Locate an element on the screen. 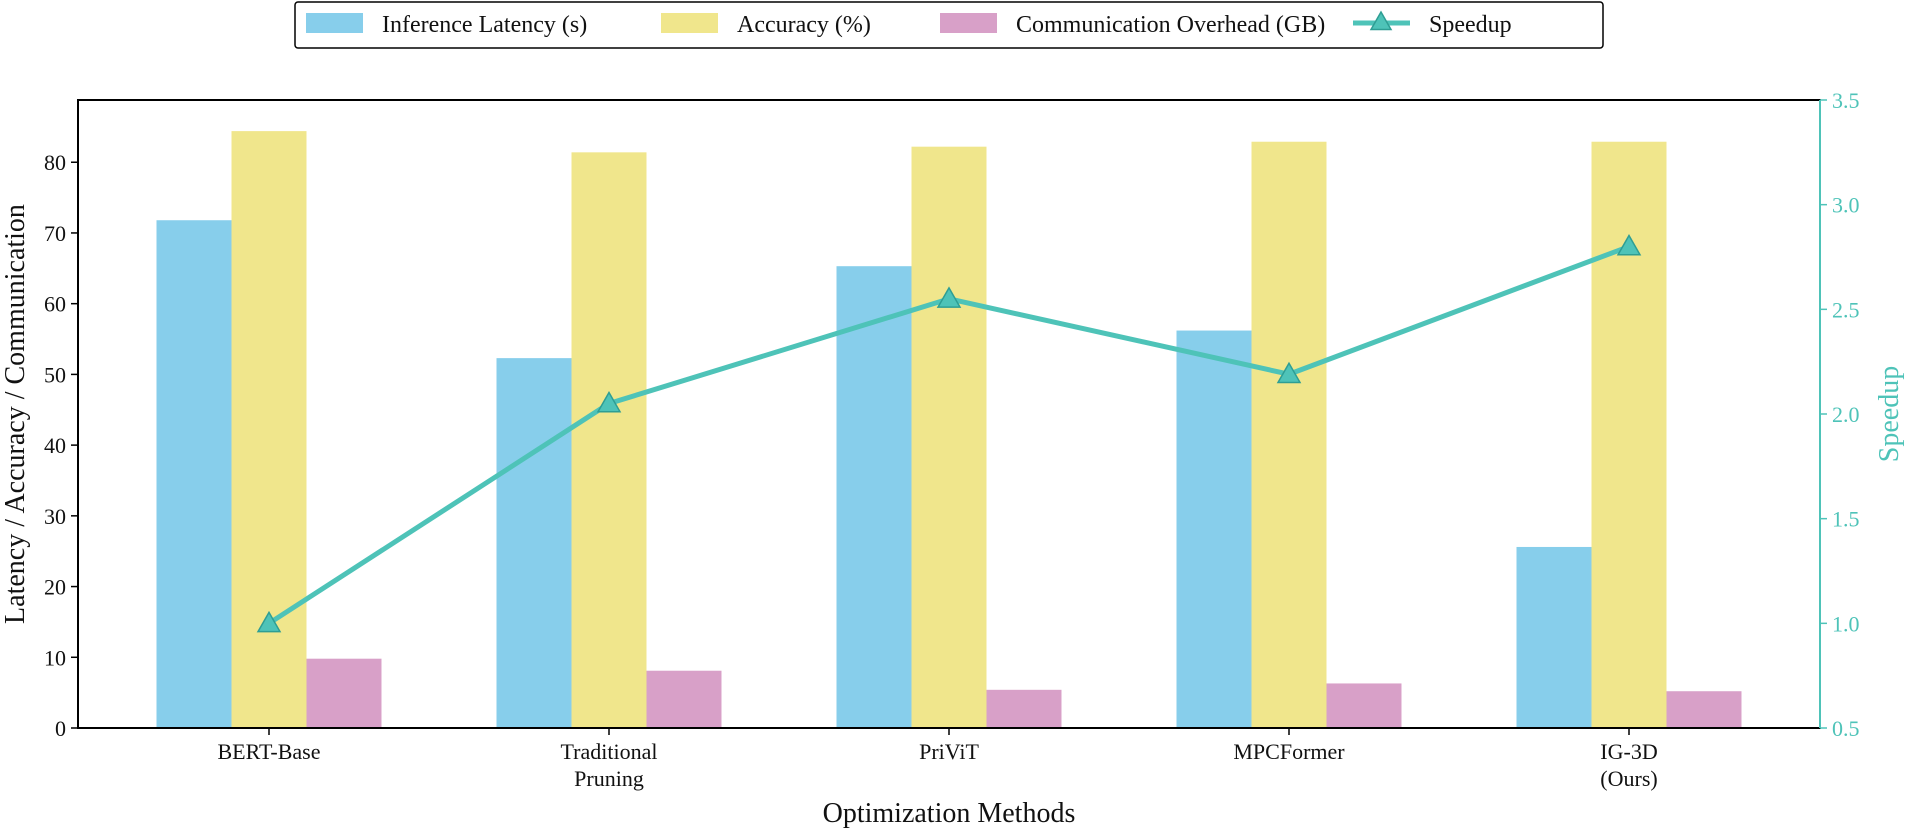 This screenshot has width=1905, height=832. right-tick-label: 3.0 is located at coordinates (1846, 205).